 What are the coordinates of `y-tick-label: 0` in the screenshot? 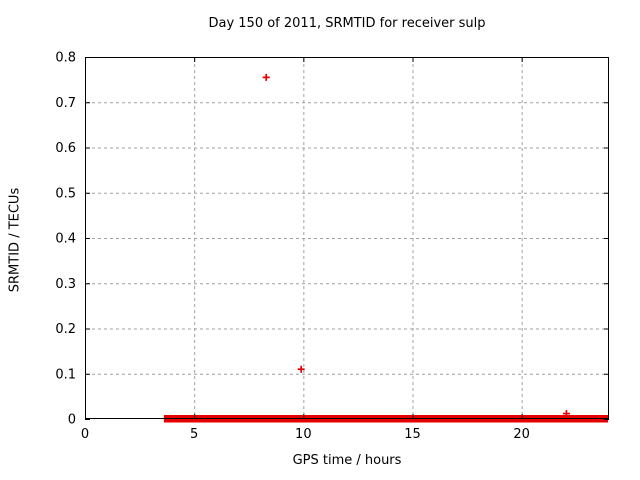 It's located at (72, 420).